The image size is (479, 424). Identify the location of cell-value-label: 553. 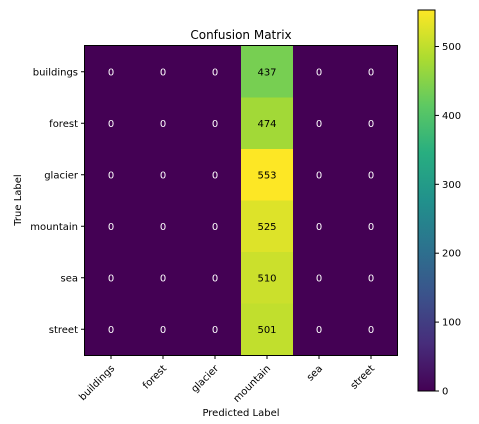
(266, 175).